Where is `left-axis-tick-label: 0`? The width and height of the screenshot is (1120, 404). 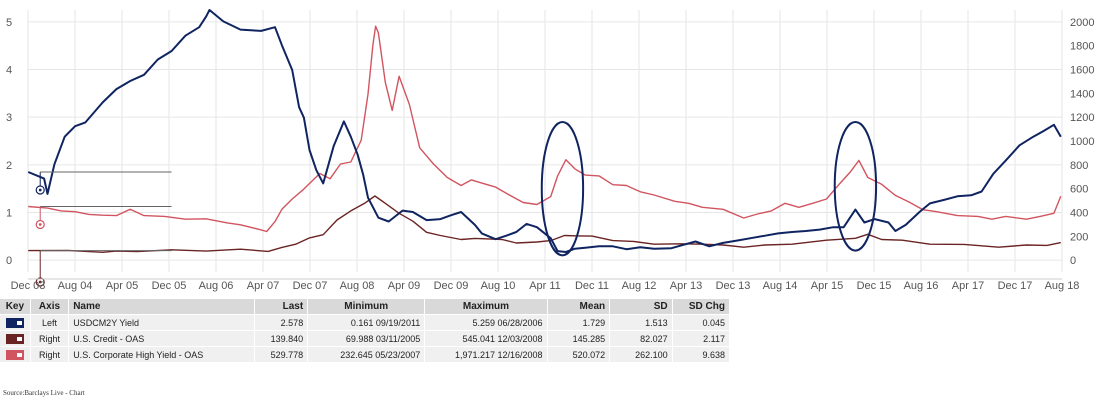 left-axis-tick-label: 0 is located at coordinates (9, 261).